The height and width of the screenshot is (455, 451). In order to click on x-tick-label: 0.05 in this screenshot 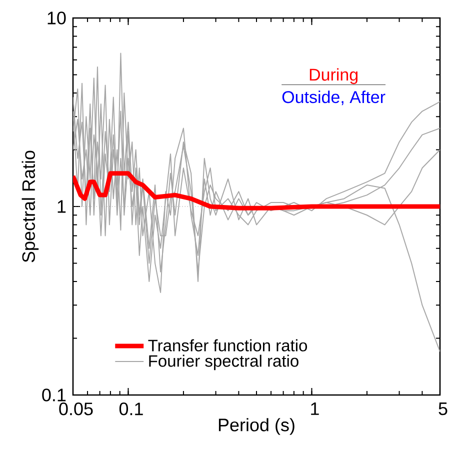, I will do `click(76, 409)`.